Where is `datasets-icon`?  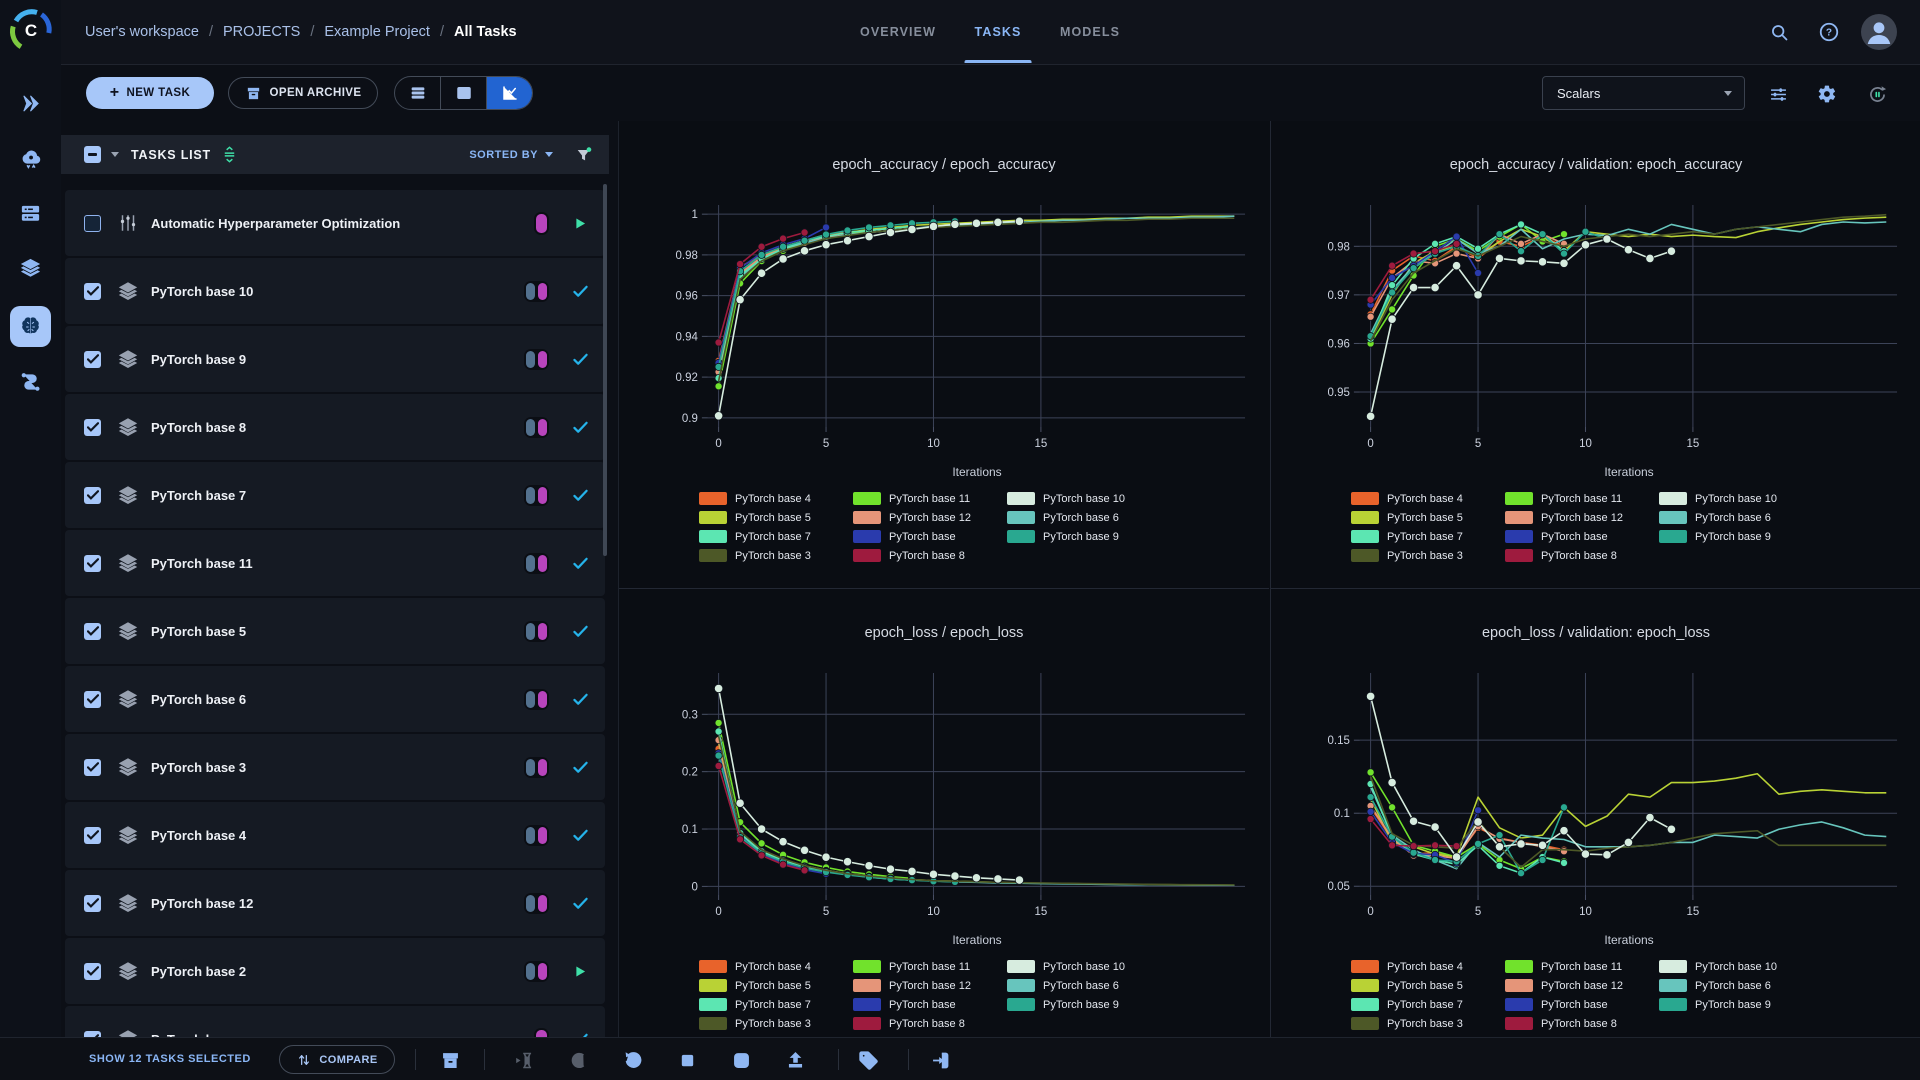 datasets-icon is located at coordinates (30, 268).